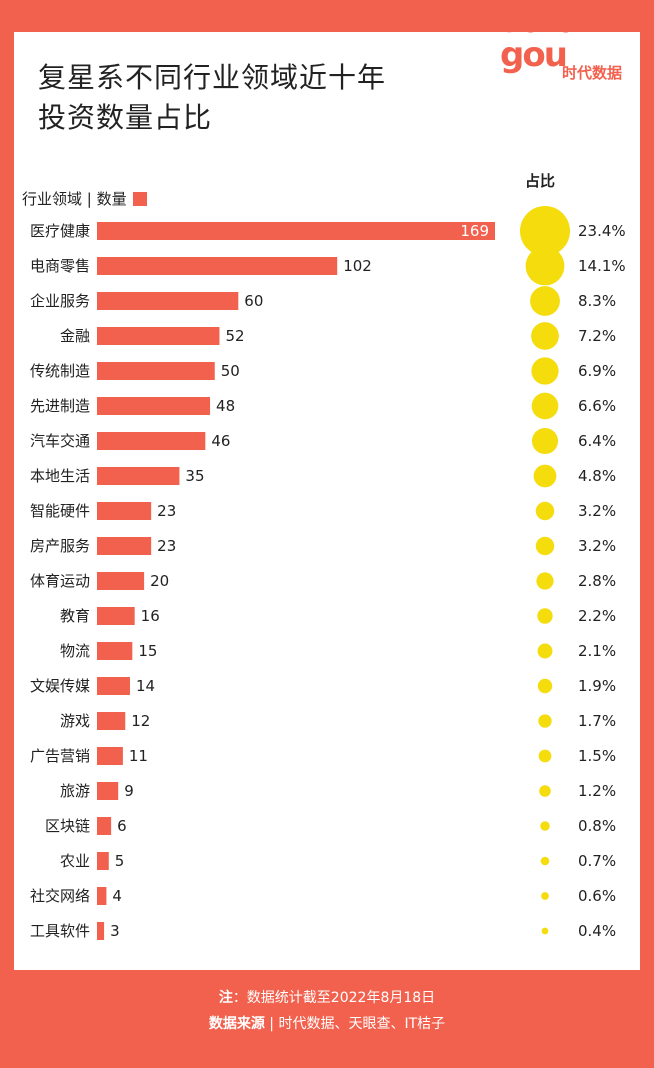 The height and width of the screenshot is (1068, 654). I want to click on share-label: 2.8%, so click(597, 581).